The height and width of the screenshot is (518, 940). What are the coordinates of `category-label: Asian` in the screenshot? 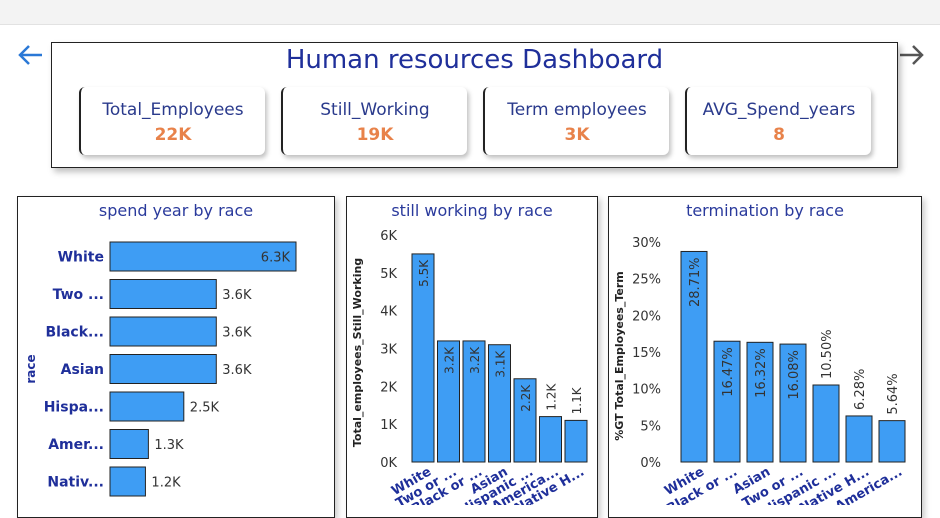 It's located at (82, 370).